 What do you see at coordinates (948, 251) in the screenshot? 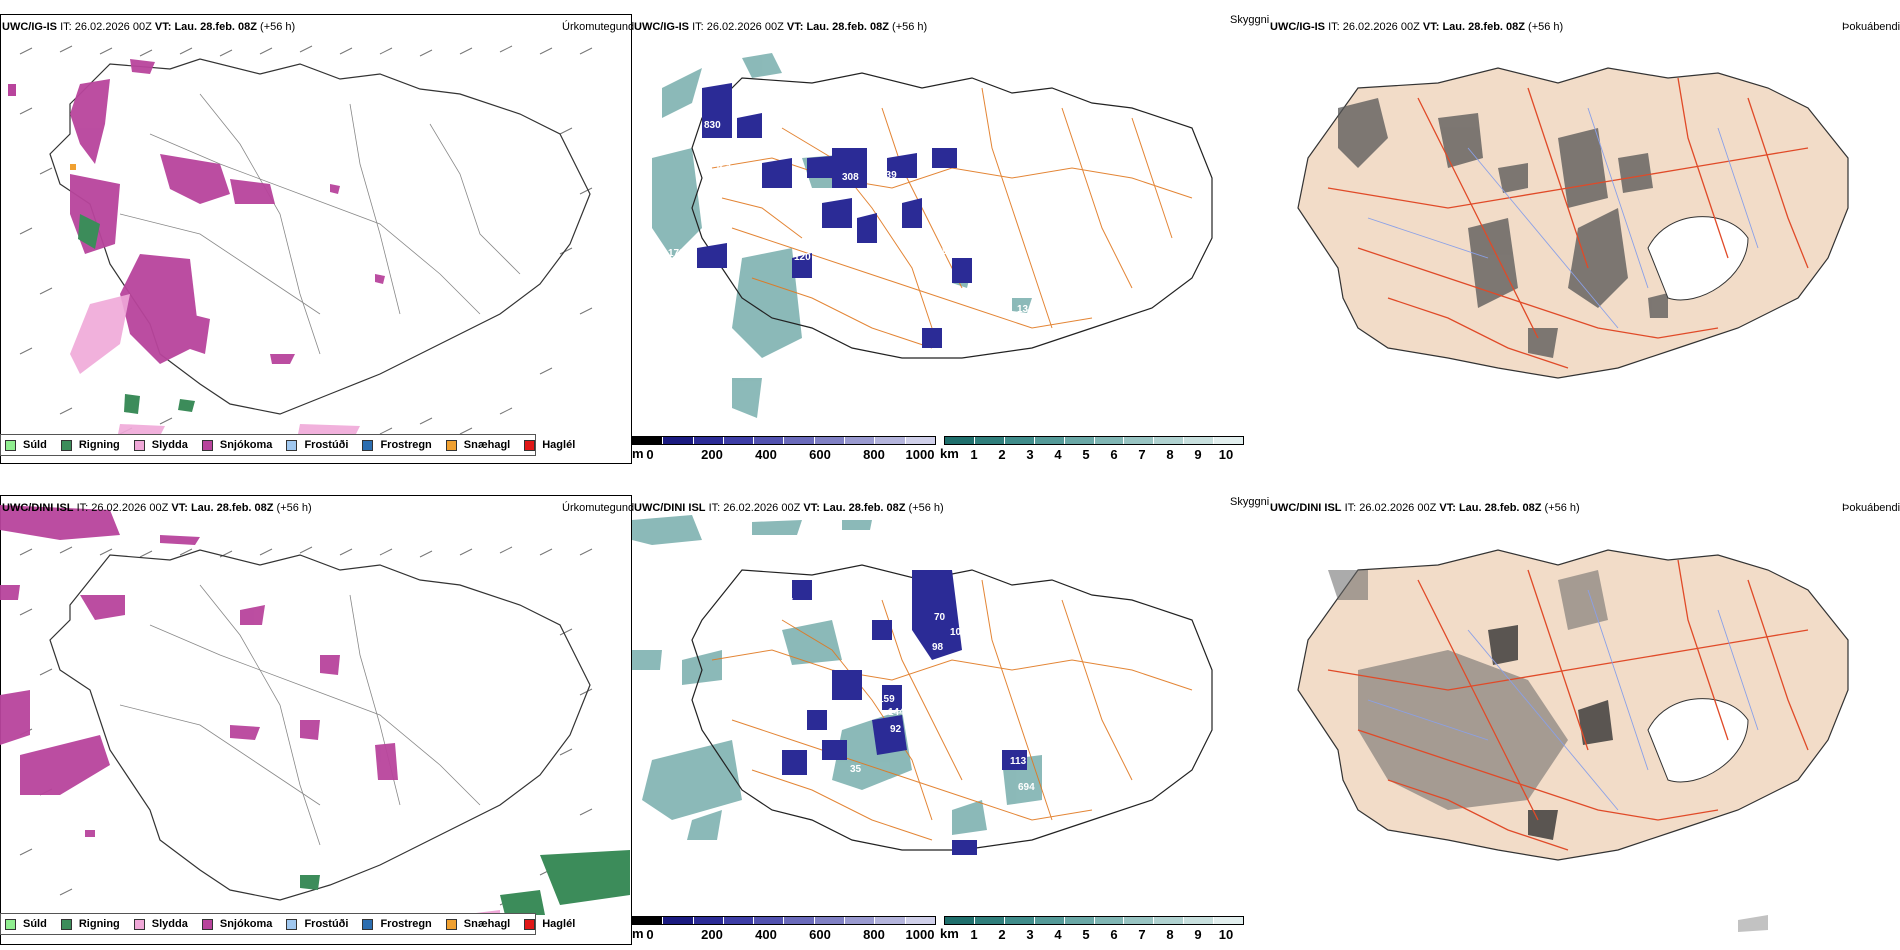
I see `ceiling-label: 85` at bounding box center [948, 251].